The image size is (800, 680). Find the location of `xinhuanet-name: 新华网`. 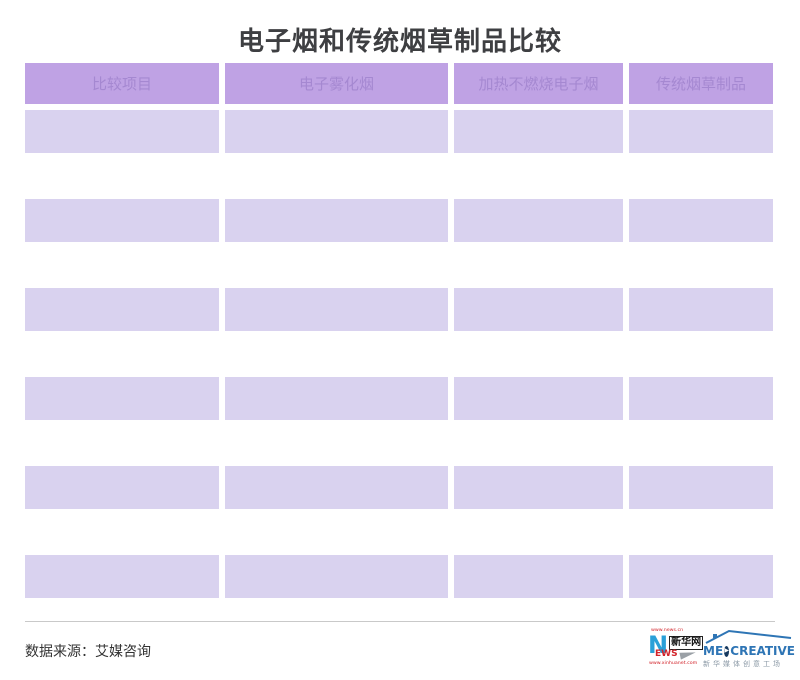

xinhuanet-name: 新华网 is located at coordinates (686, 643).